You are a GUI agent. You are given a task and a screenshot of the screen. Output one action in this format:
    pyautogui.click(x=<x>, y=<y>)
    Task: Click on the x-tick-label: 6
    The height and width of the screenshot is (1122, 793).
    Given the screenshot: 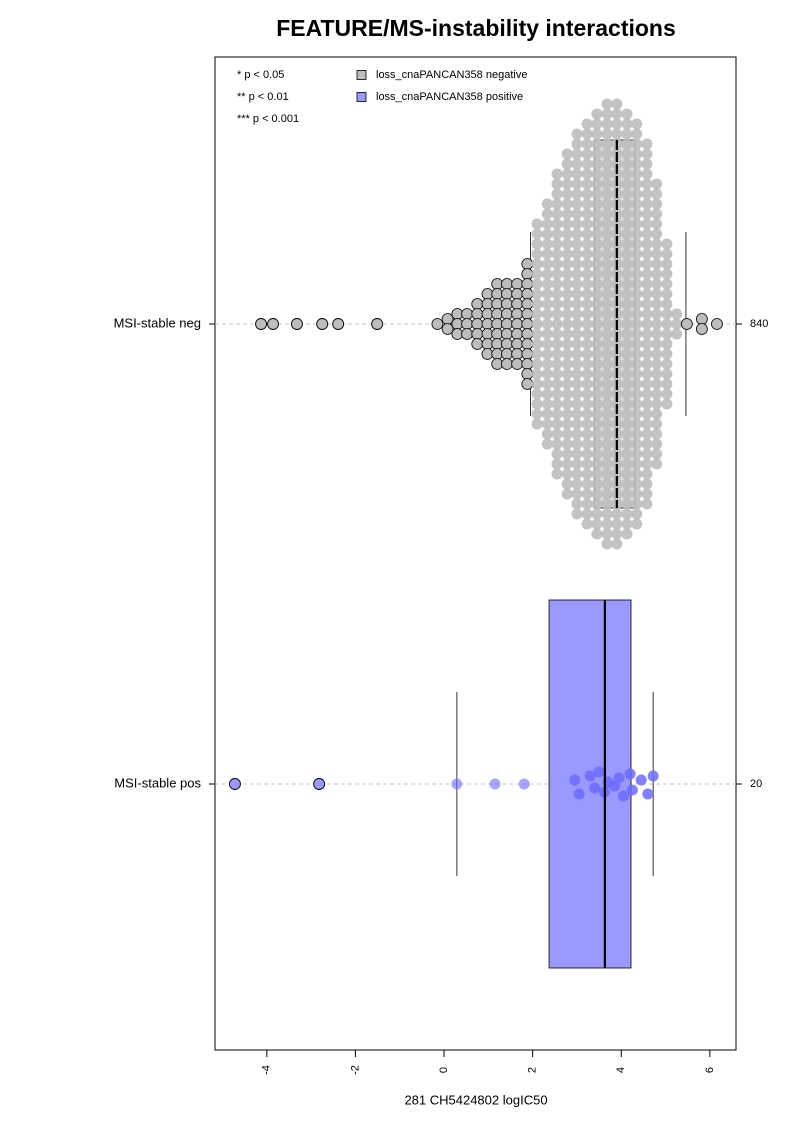 What is the action you would take?
    pyautogui.click(x=710, y=1070)
    